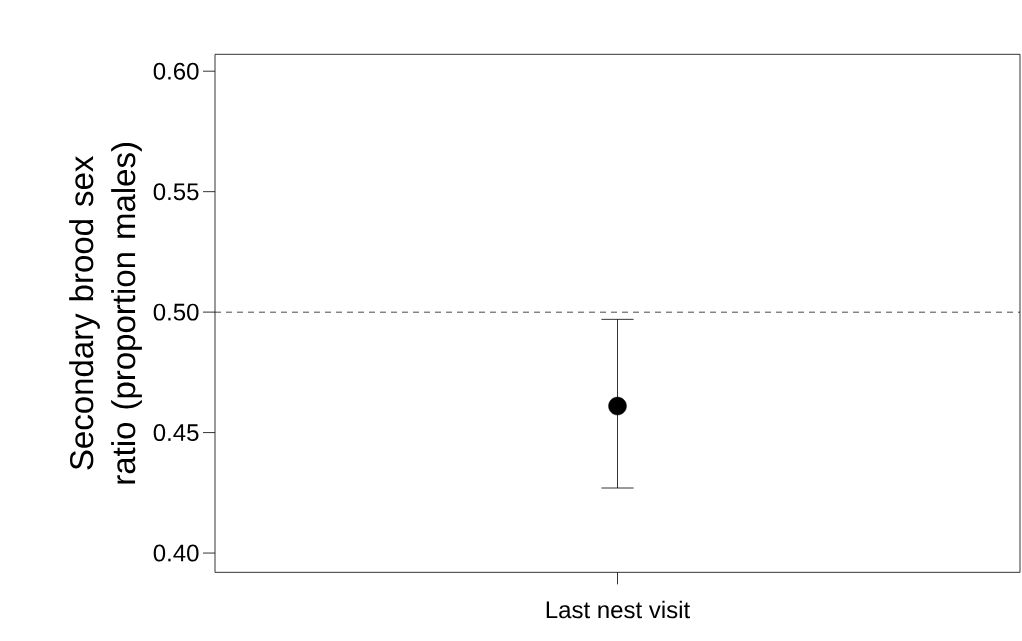  Describe the element at coordinates (176, 312) in the screenshot. I see `y-tick-label: 0.50` at that location.